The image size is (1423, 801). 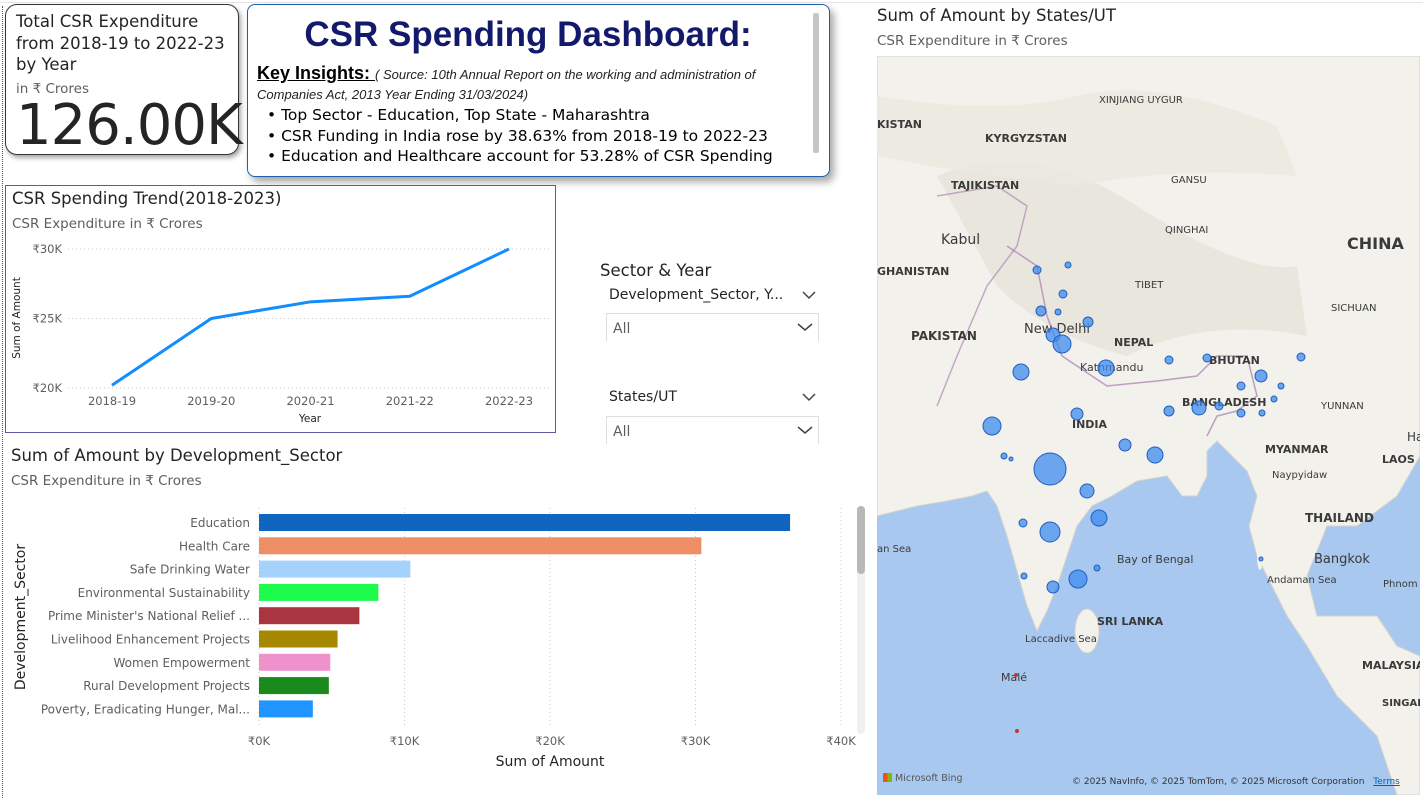 I want to click on sector-chart-scroll-track, so click(x=861, y=620).